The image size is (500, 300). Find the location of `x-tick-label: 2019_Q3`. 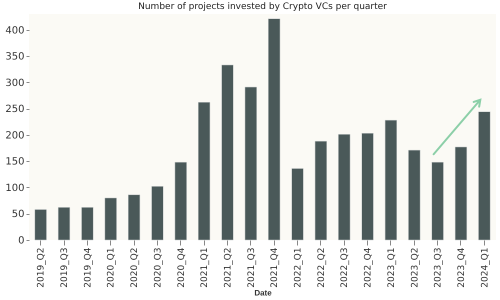

x-tick-label: 2019_Q3 is located at coordinates (65, 268).